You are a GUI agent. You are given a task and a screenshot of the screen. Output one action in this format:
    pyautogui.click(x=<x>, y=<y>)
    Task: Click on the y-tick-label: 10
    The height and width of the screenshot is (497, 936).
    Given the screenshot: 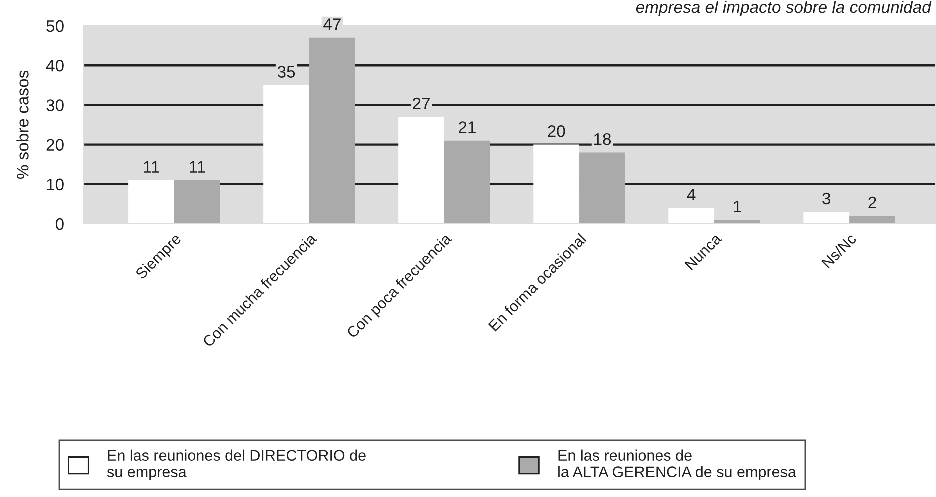 What is the action you would take?
    pyautogui.click(x=55, y=184)
    